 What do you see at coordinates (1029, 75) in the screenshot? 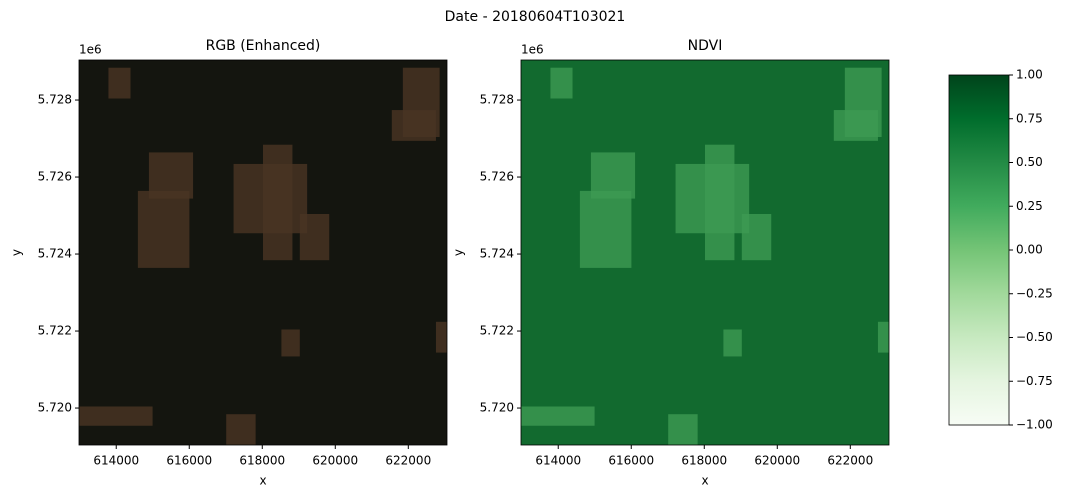
I see `colorbar-tick-label: 1.00` at bounding box center [1029, 75].